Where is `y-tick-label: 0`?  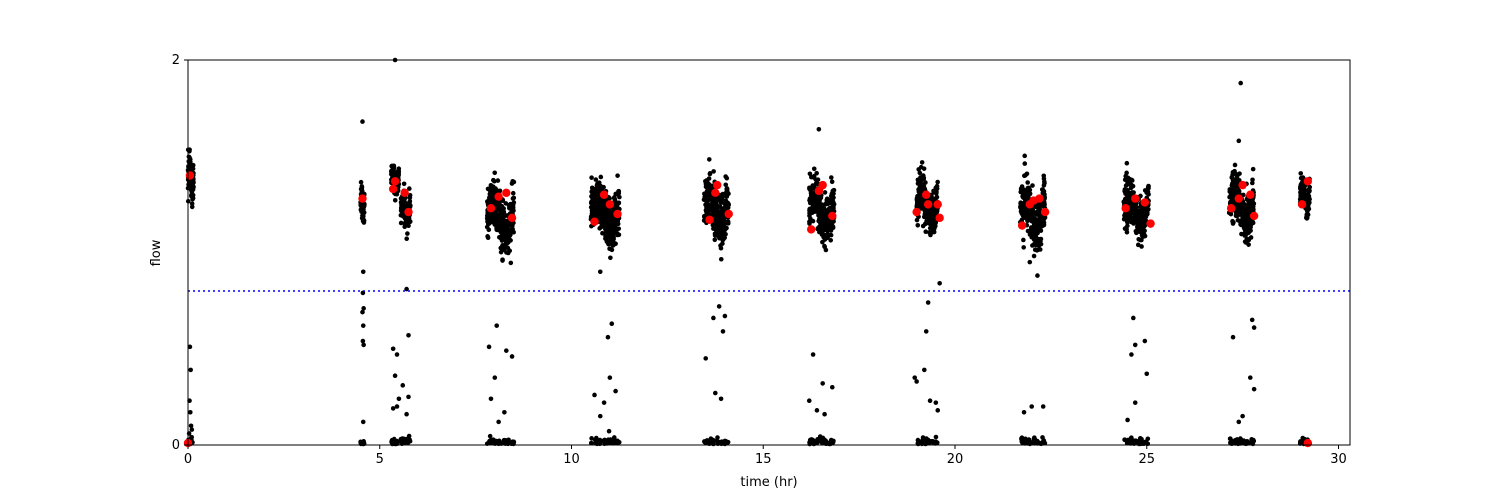
y-tick-label: 0 is located at coordinates (176, 445).